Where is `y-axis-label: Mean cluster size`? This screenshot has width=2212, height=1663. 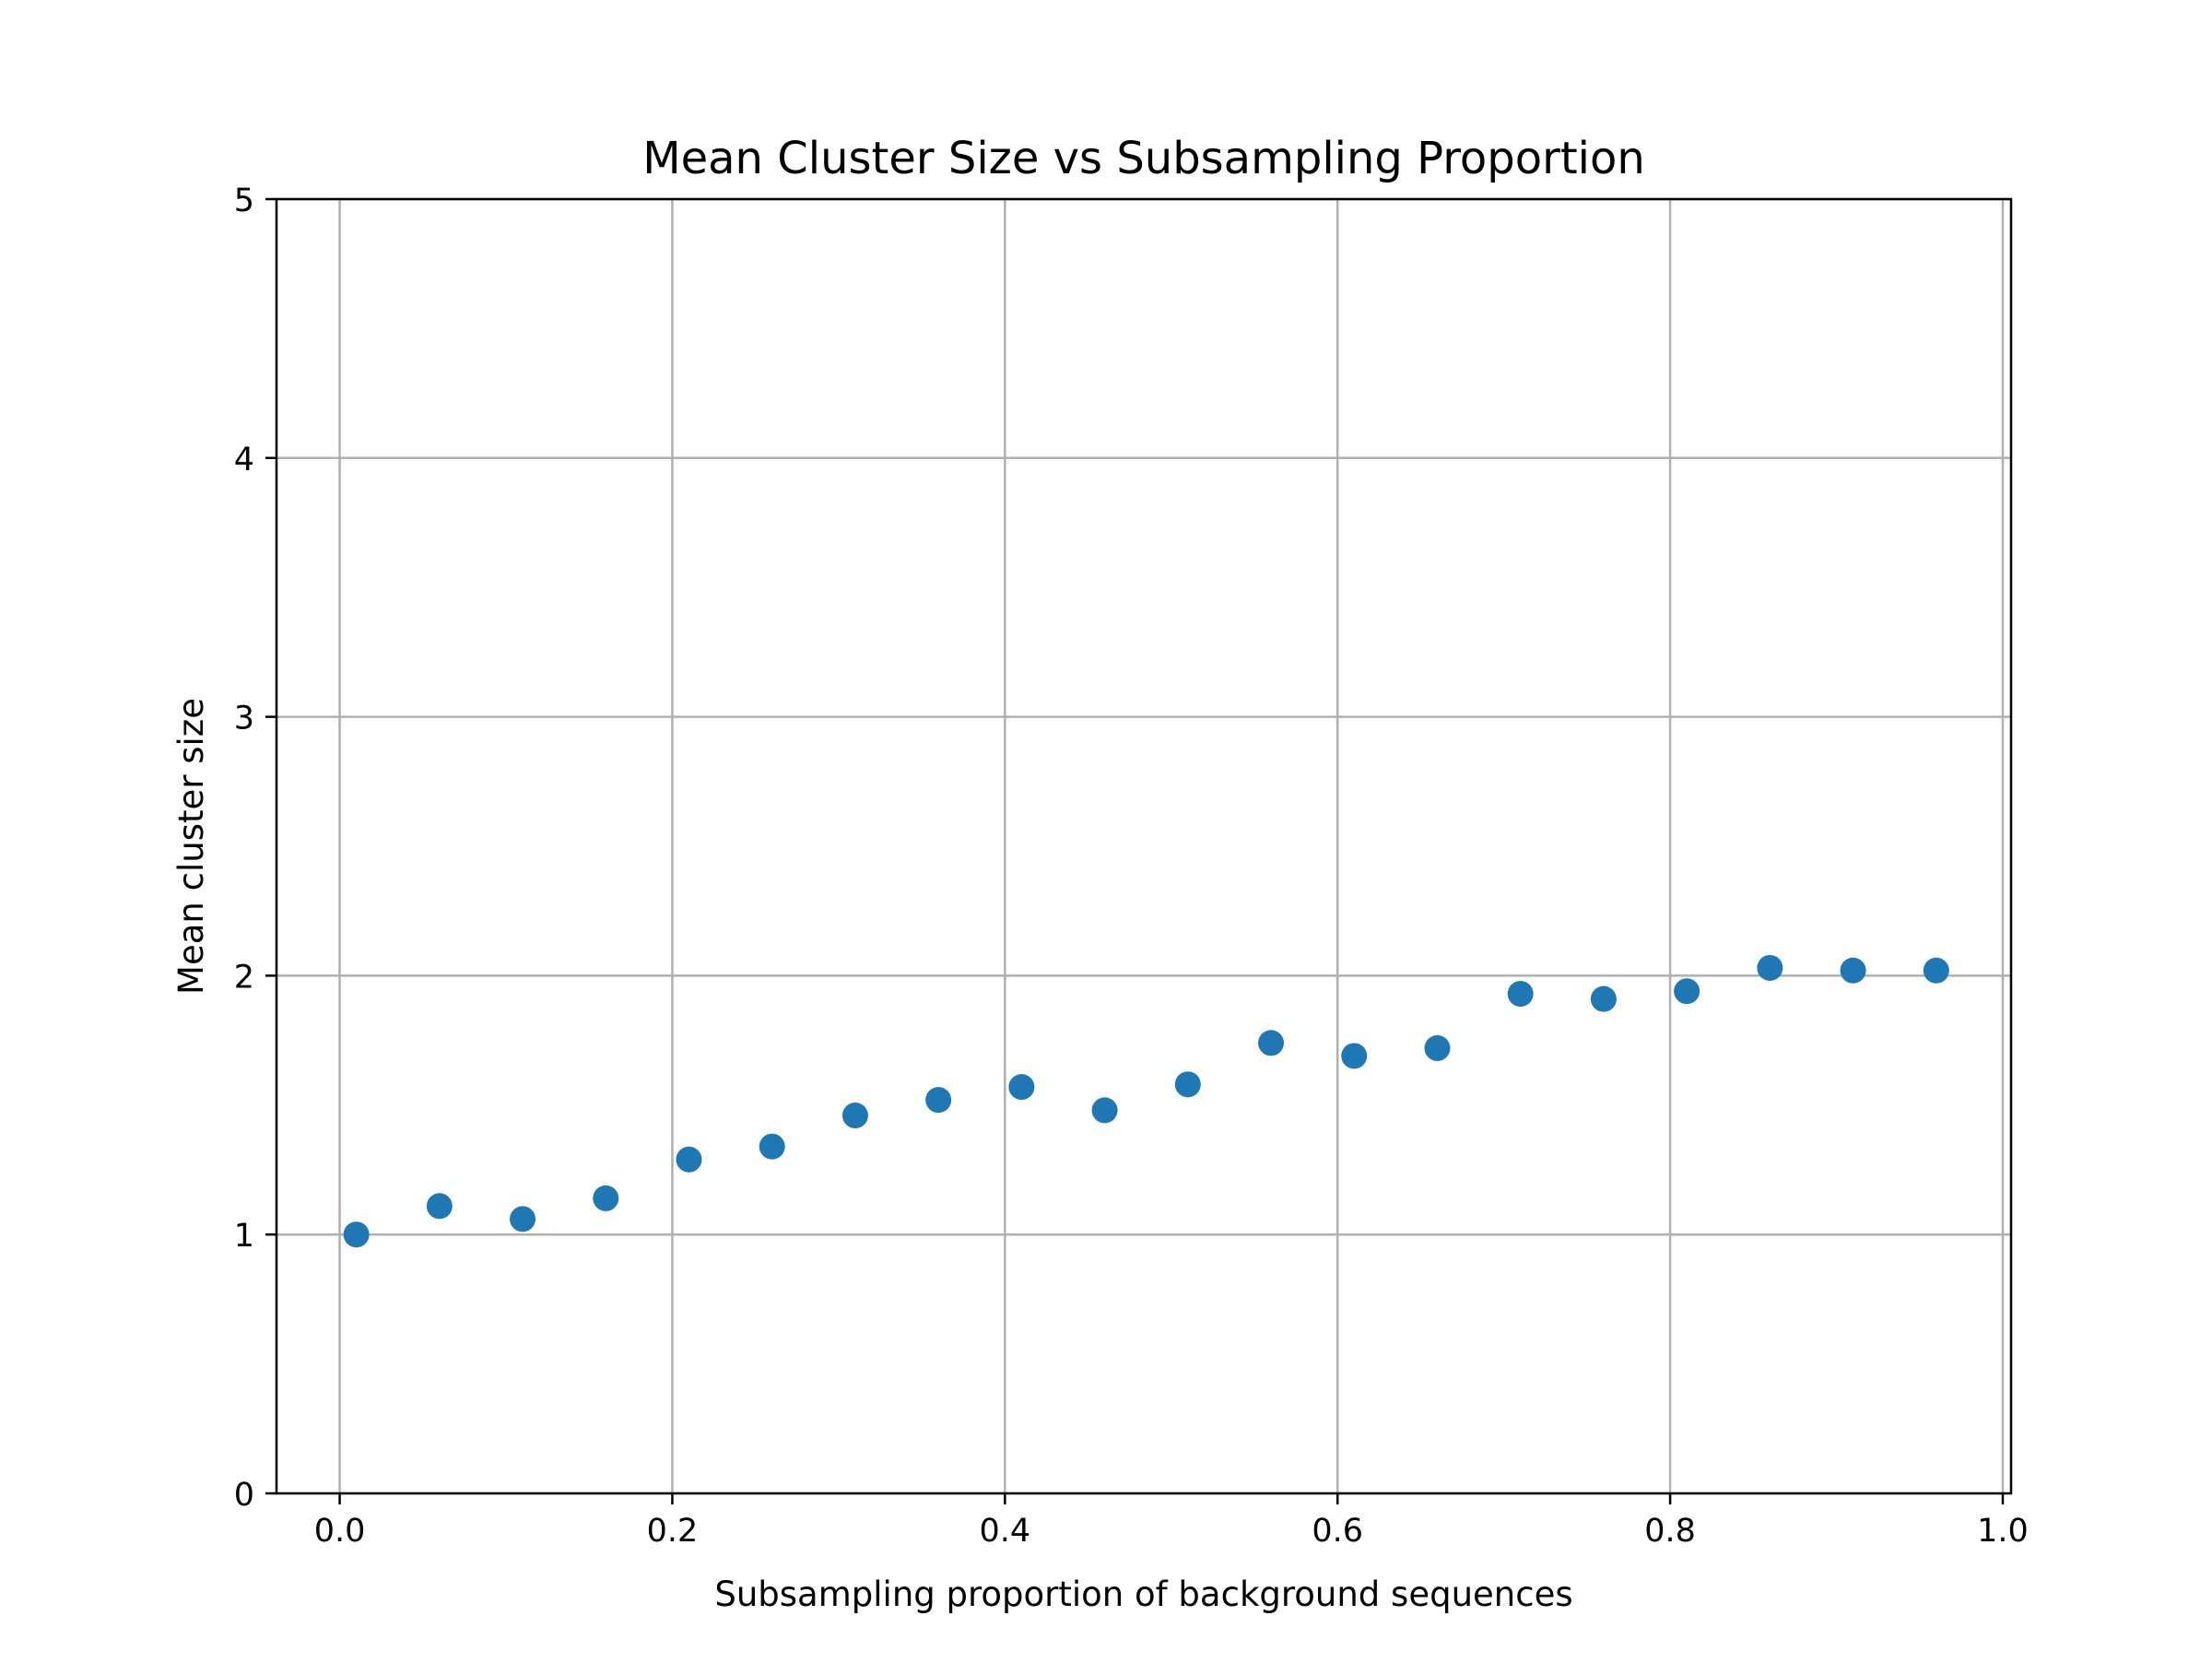
y-axis-label: Mean cluster size is located at coordinates (191, 846).